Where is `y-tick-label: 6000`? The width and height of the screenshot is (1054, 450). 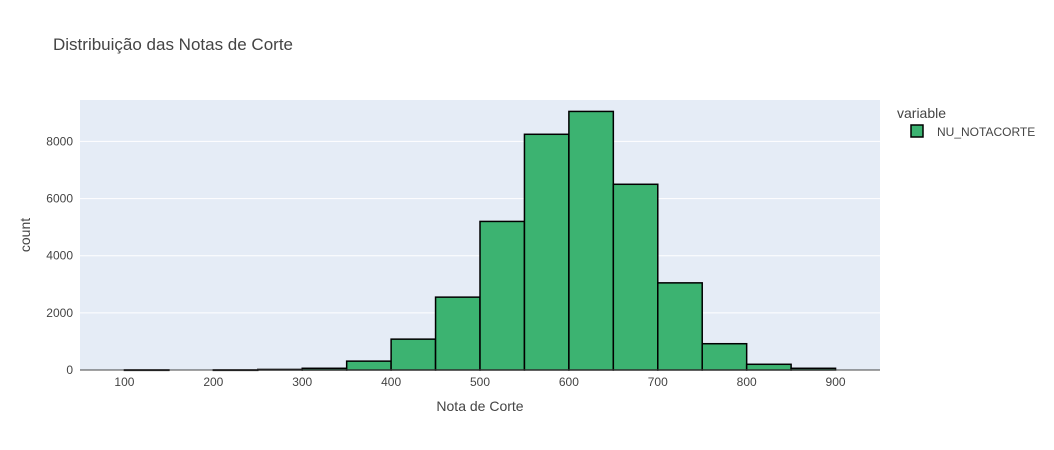
y-tick-label: 6000 is located at coordinates (59, 199).